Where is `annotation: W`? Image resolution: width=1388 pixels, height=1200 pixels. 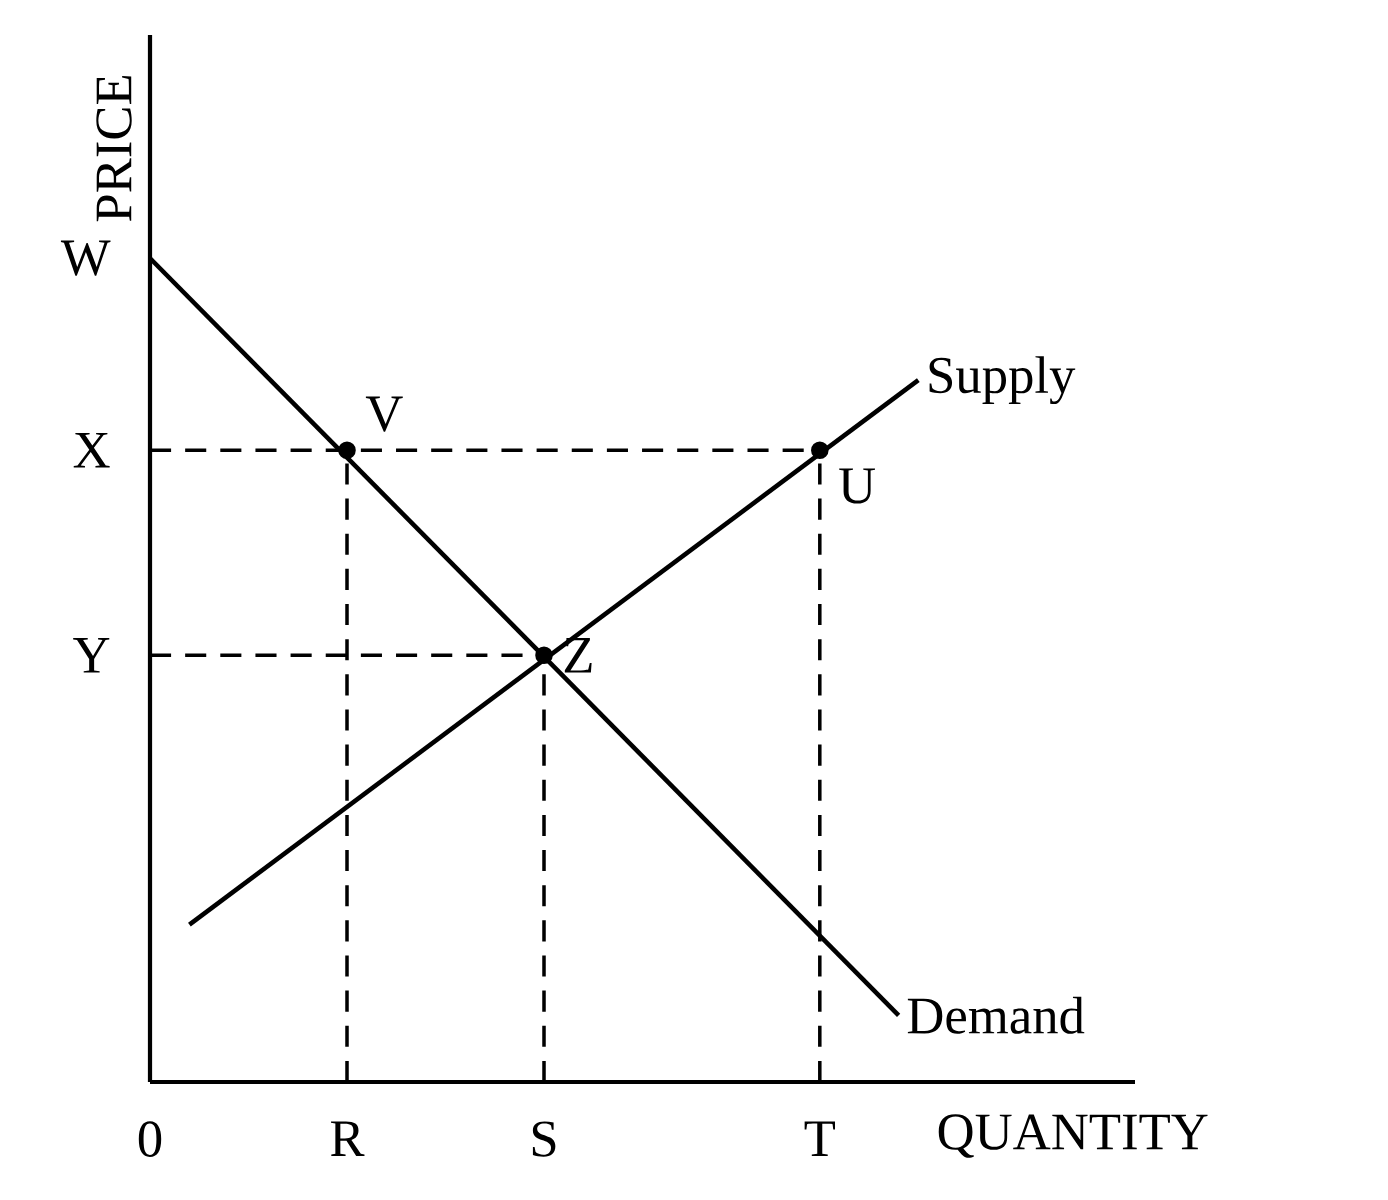
annotation: W is located at coordinates (85, 258).